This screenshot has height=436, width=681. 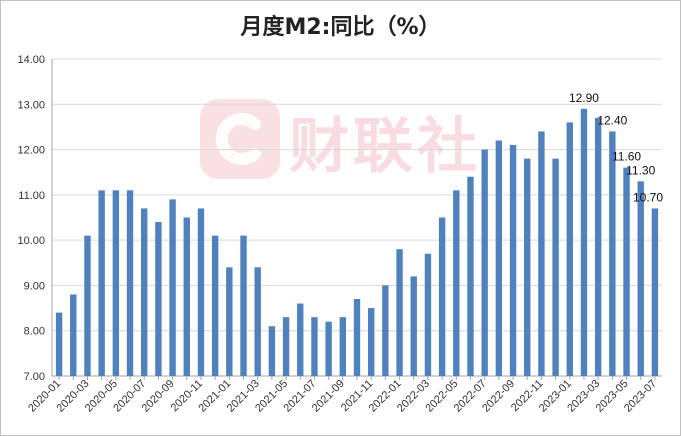 What do you see at coordinates (31, 241) in the screenshot?
I see `y-tick-label: 10.00` at bounding box center [31, 241].